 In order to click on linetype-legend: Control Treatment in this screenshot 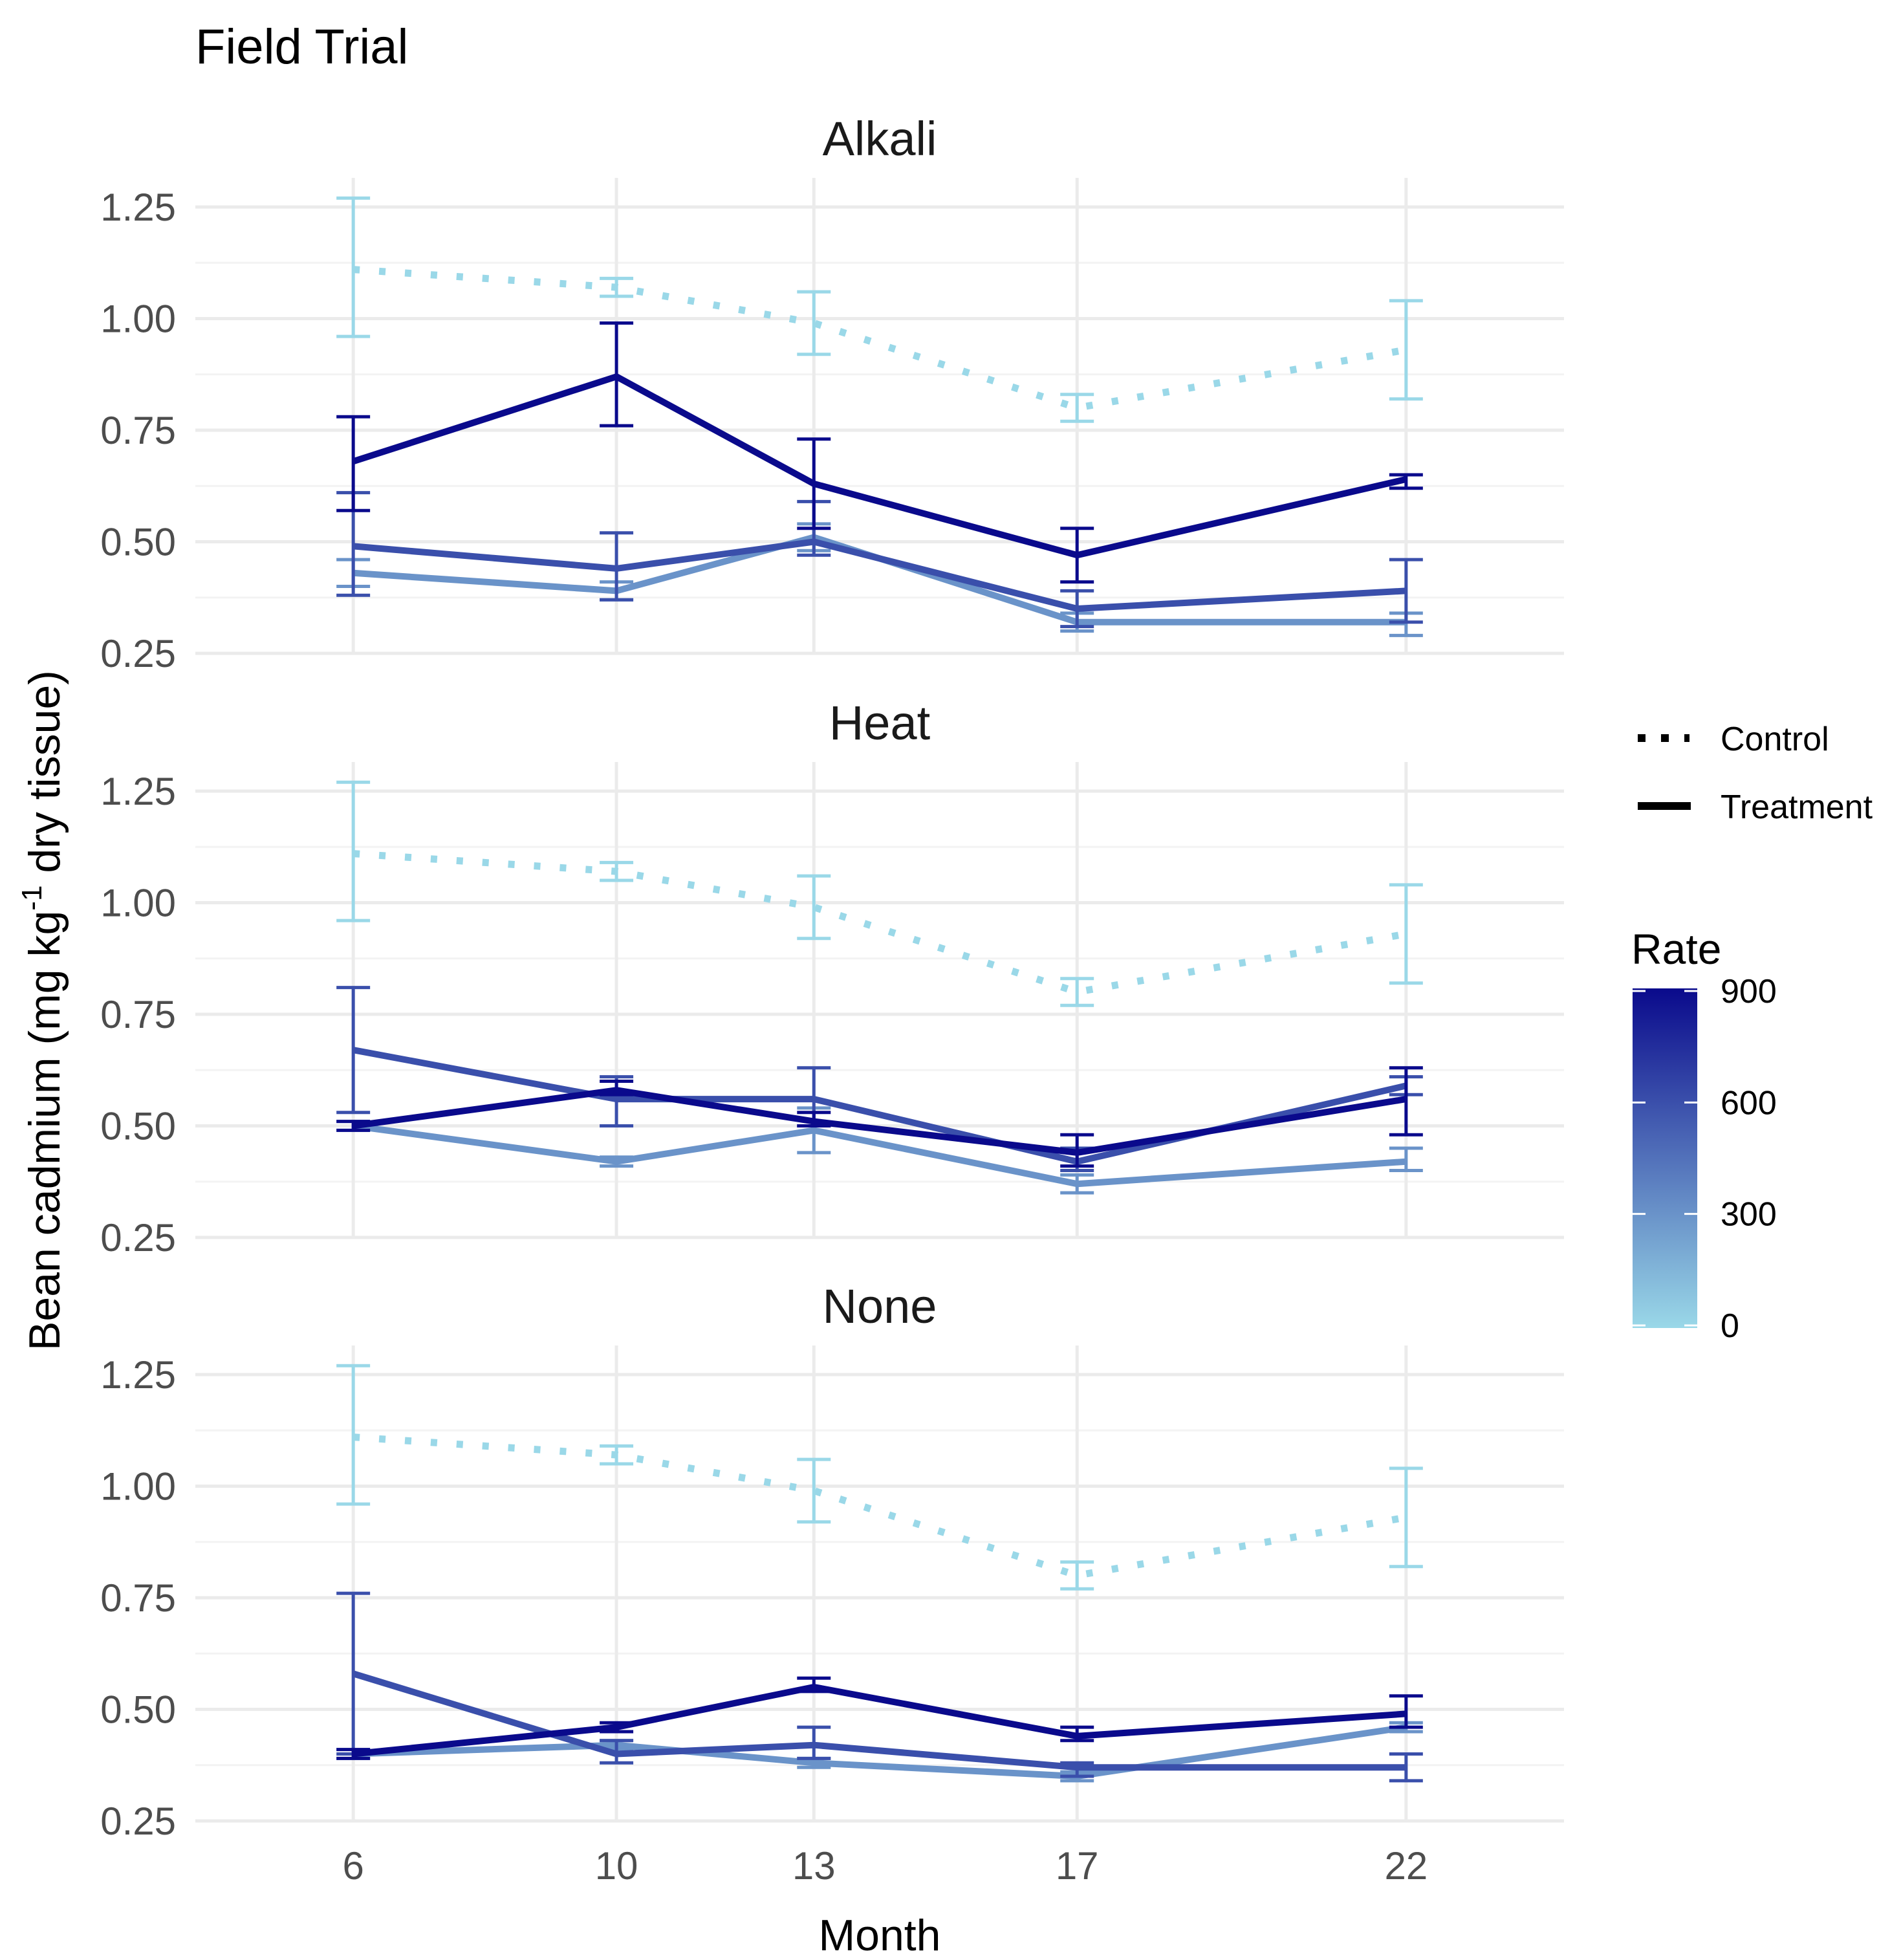, I will do `click(1755, 773)`.